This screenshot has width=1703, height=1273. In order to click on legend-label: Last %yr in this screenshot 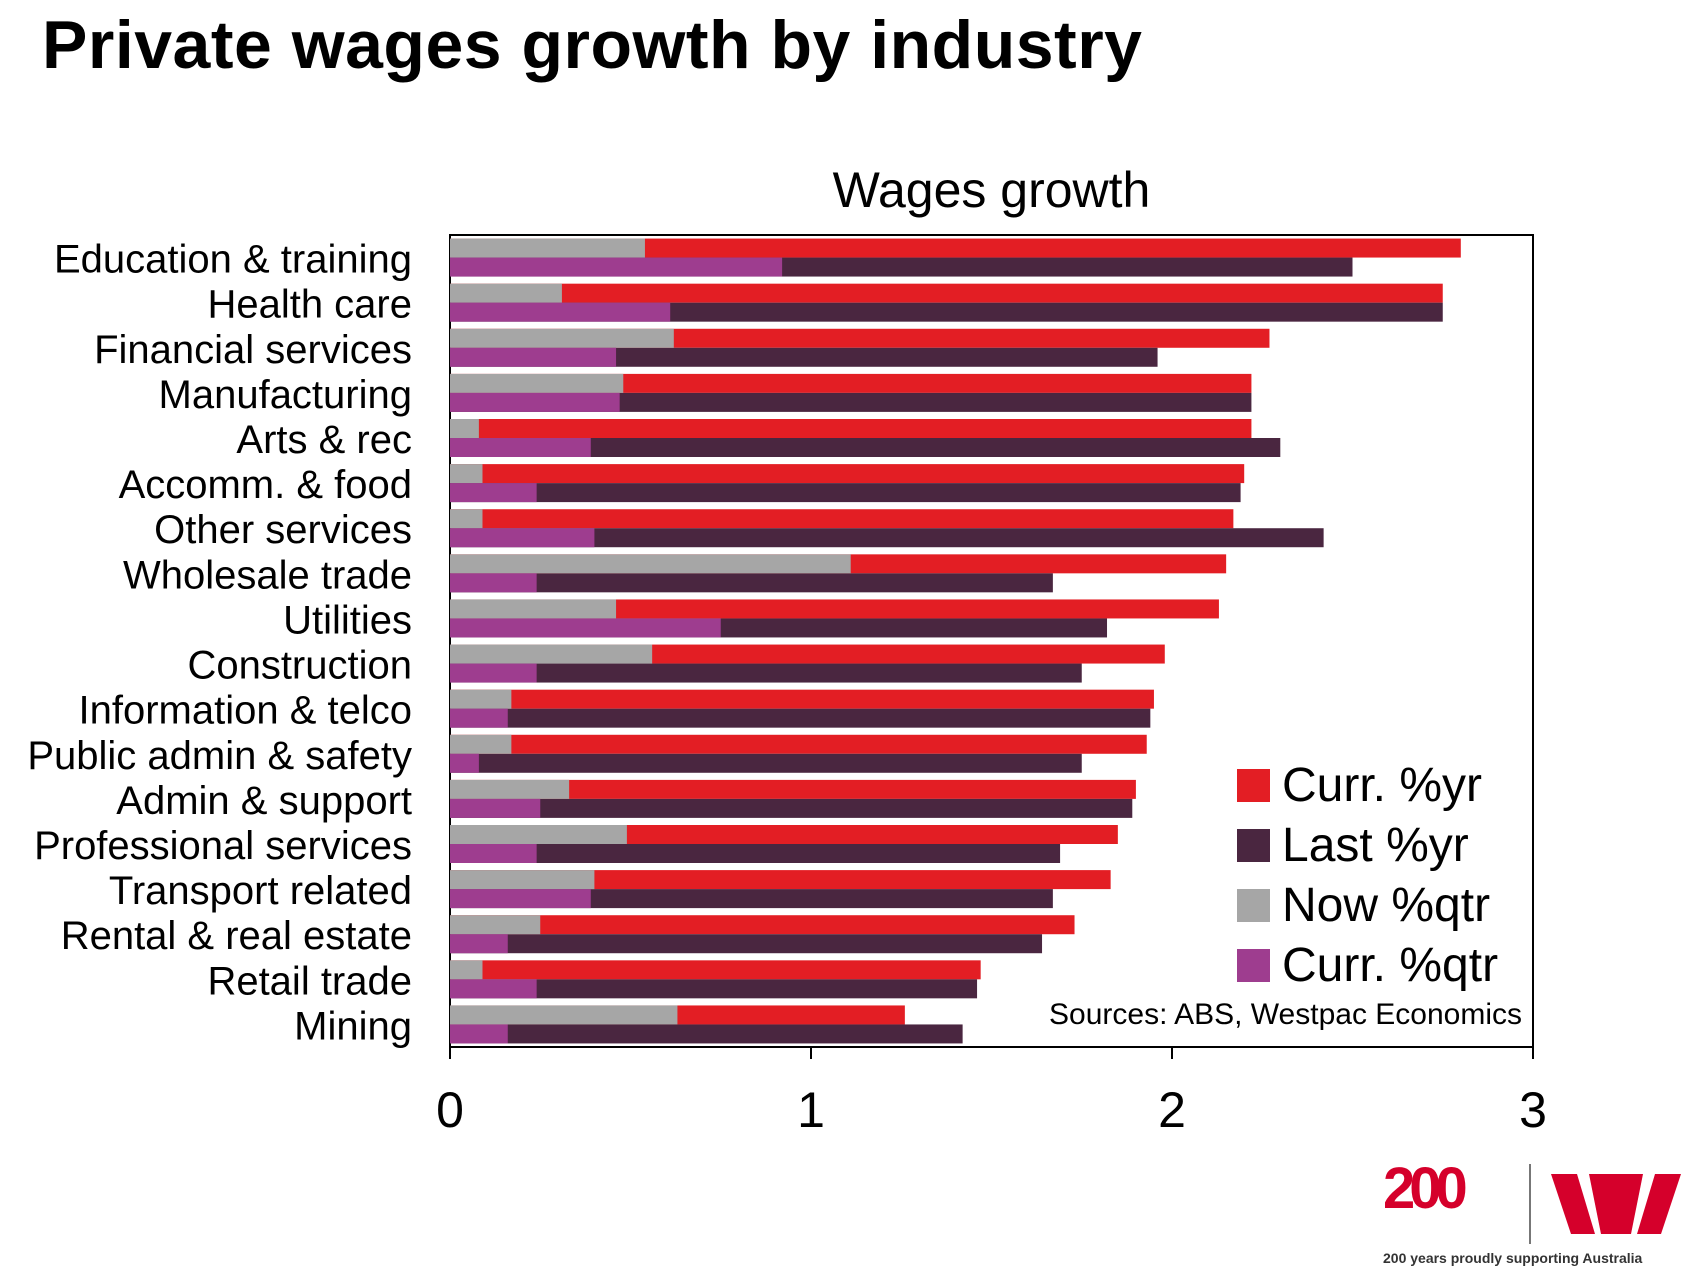, I will do `click(1375, 845)`.